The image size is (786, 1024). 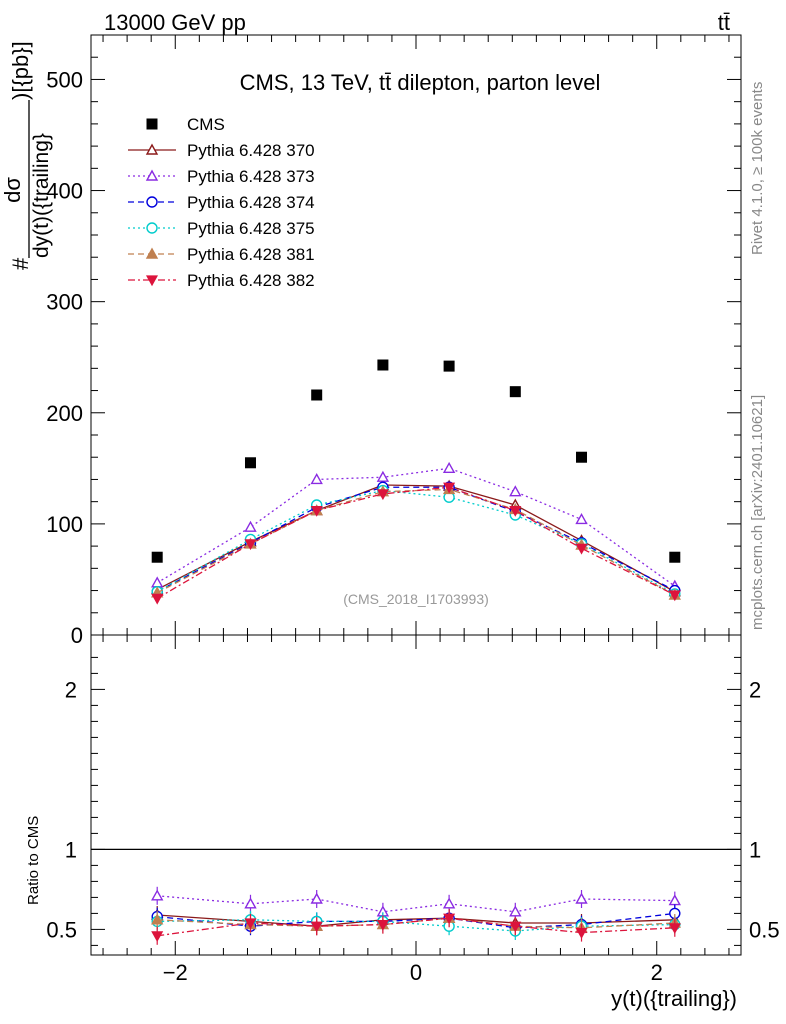 What do you see at coordinates (416, 599) in the screenshot?
I see `analysis-watermark: (CMS_2018_I1703993)` at bounding box center [416, 599].